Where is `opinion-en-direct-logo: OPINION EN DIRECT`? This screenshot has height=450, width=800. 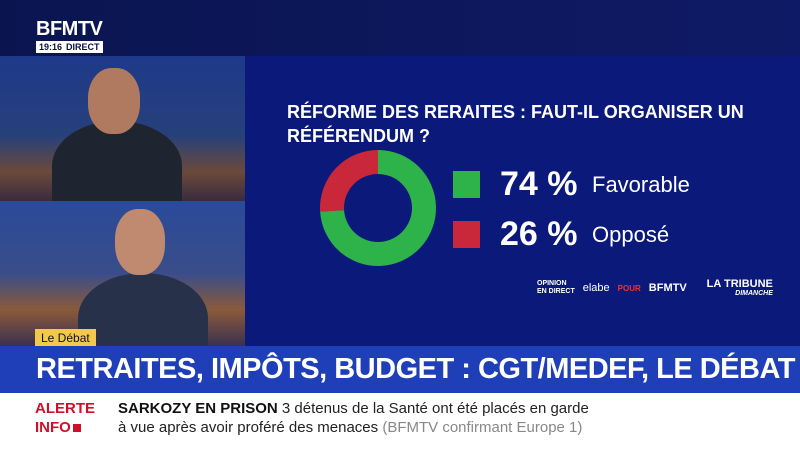
opinion-en-direct-logo: OPINION EN DIRECT is located at coordinates (556, 288).